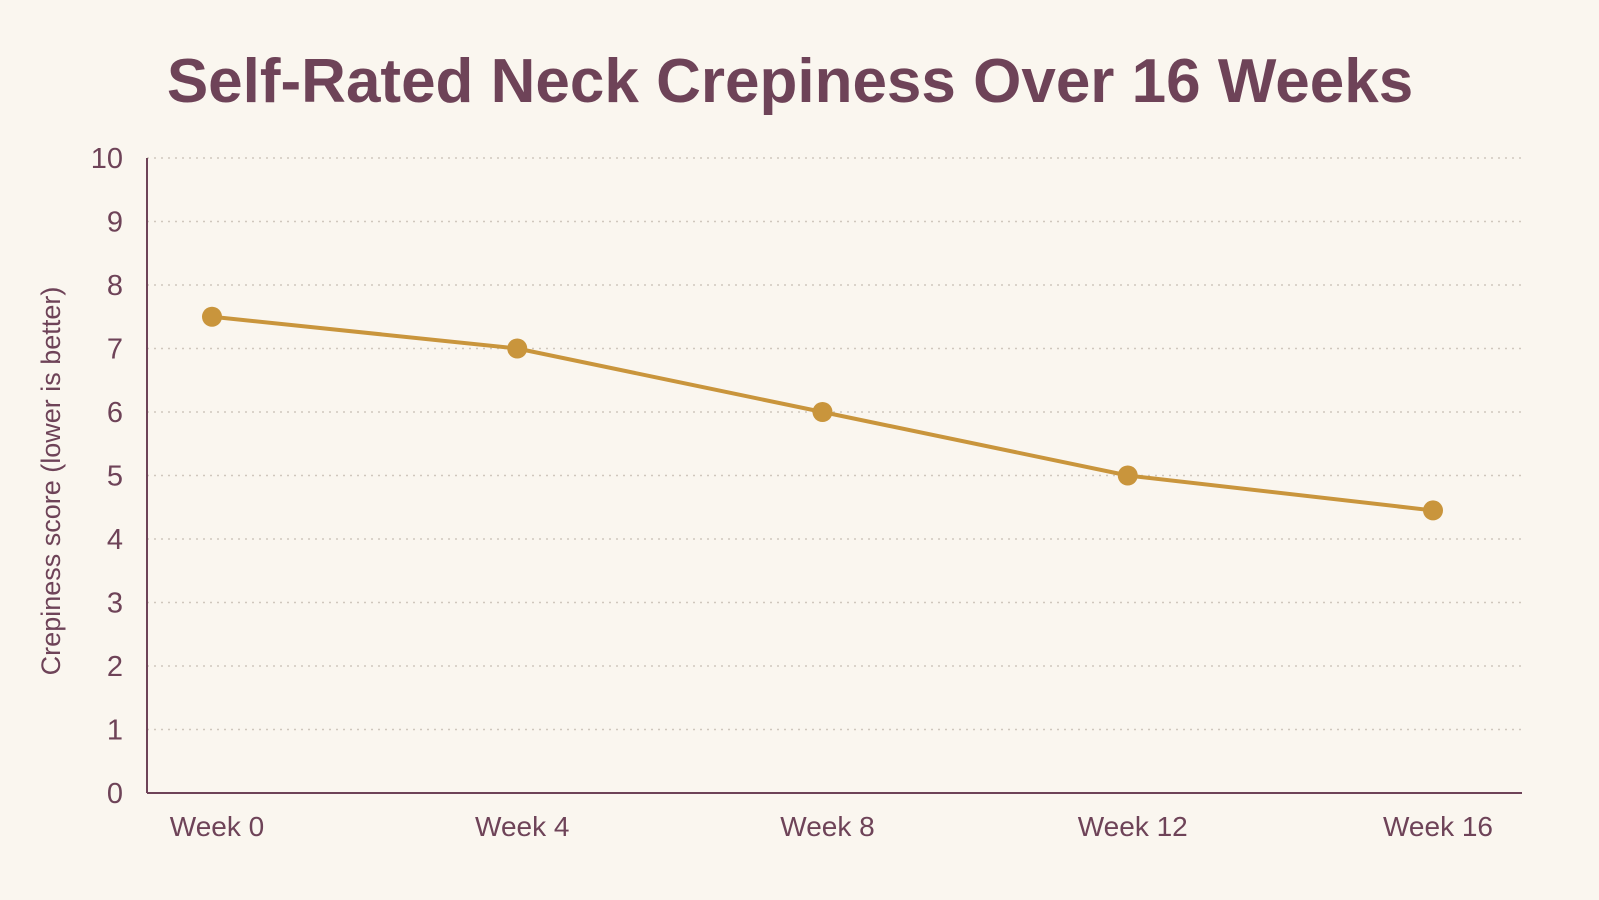 The width and height of the screenshot is (1599, 900). I want to click on y-tick-label-0: 0, so click(115, 794).